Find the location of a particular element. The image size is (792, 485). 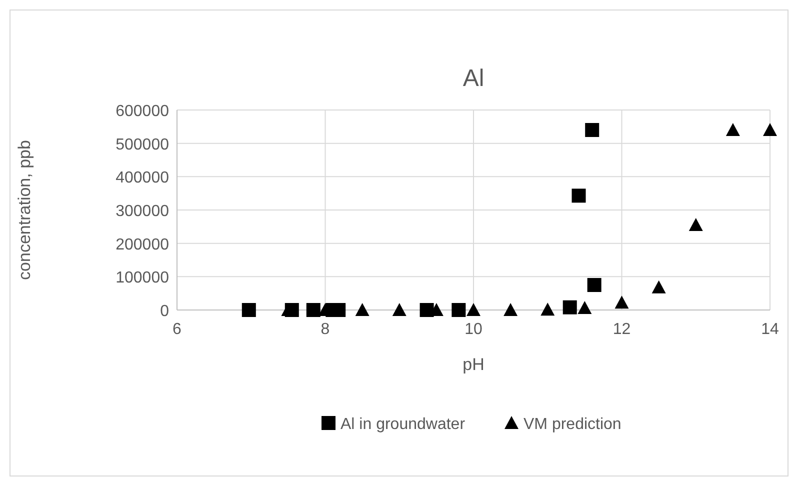

x-tick-label: 6 is located at coordinates (177, 329).